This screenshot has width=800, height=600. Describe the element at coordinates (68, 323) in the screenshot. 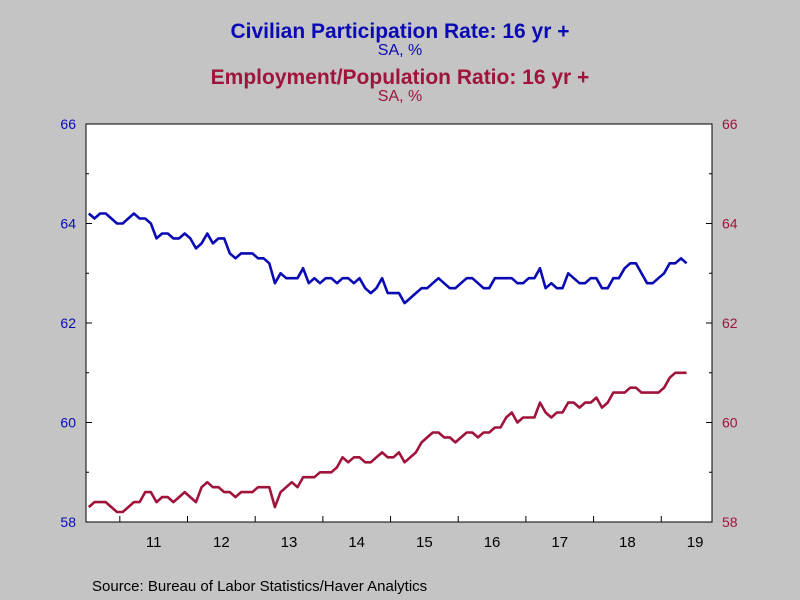

I see `left-tick-label: 62` at that location.